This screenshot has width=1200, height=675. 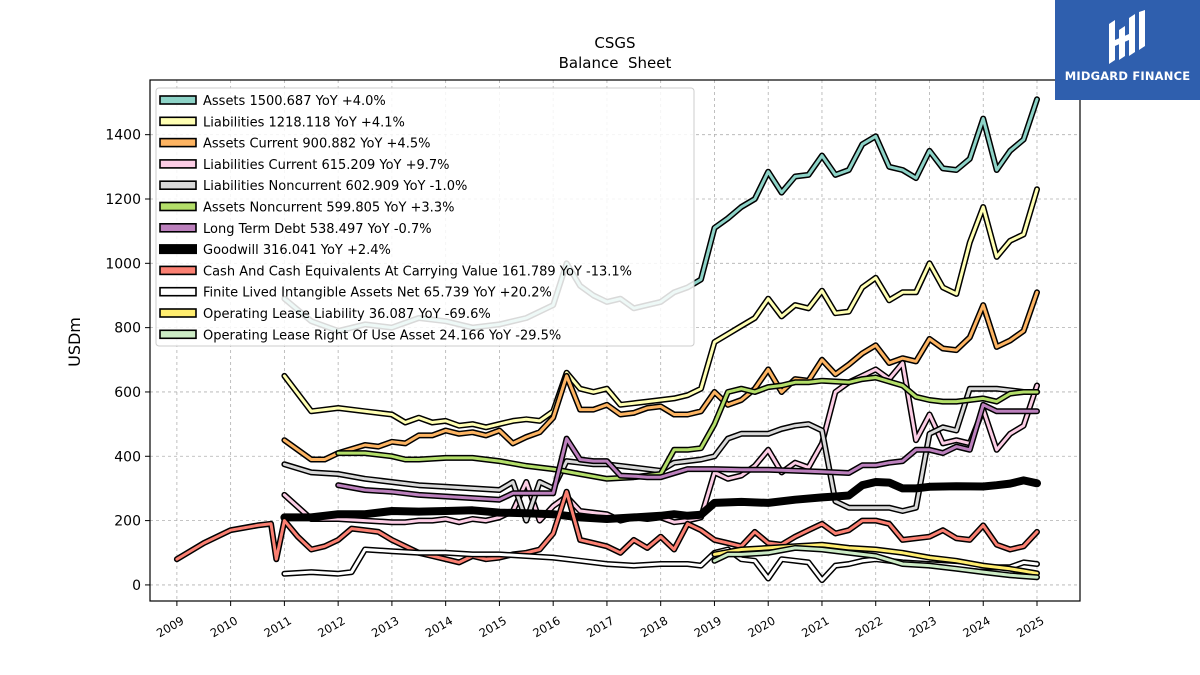 I want to click on legend-label: Long Term Debt 538.497 YoY -0.7%, so click(x=317, y=229).